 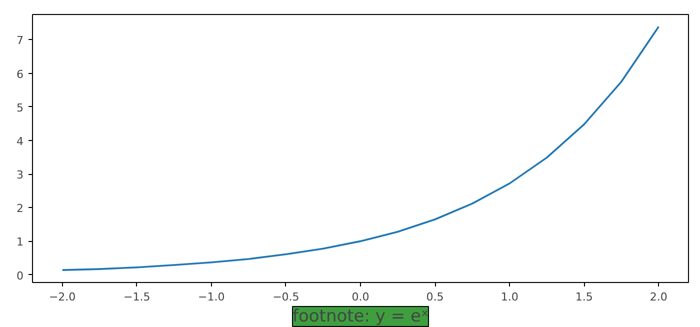 I want to click on y-tick-label: 1, so click(x=20, y=242).